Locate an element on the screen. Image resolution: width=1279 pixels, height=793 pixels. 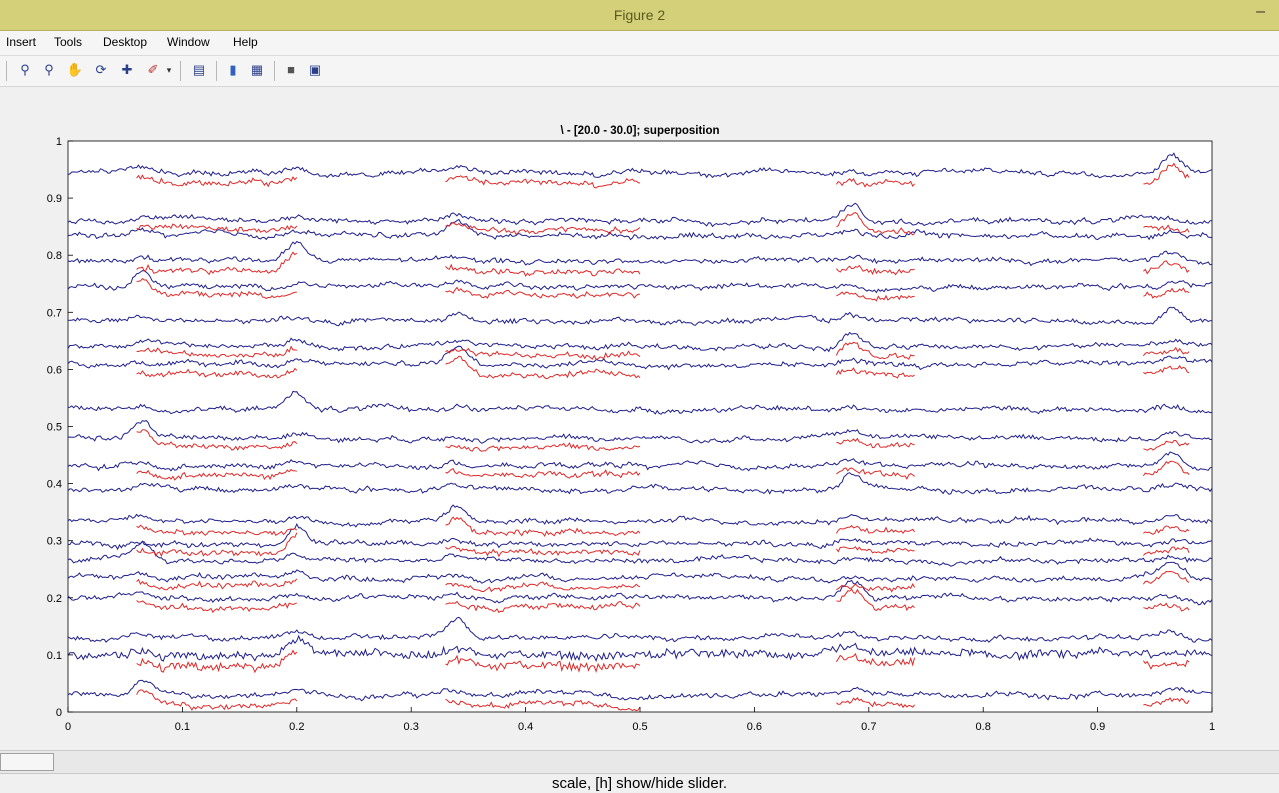
colorbar-icon: ▮ is located at coordinates (233, 69).